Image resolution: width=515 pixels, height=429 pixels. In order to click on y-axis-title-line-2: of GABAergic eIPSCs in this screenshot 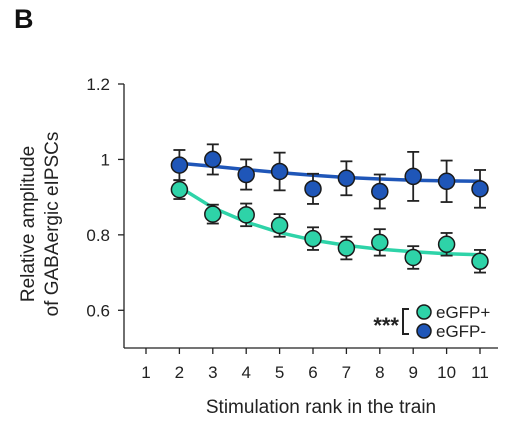, I will do `click(52, 224)`.